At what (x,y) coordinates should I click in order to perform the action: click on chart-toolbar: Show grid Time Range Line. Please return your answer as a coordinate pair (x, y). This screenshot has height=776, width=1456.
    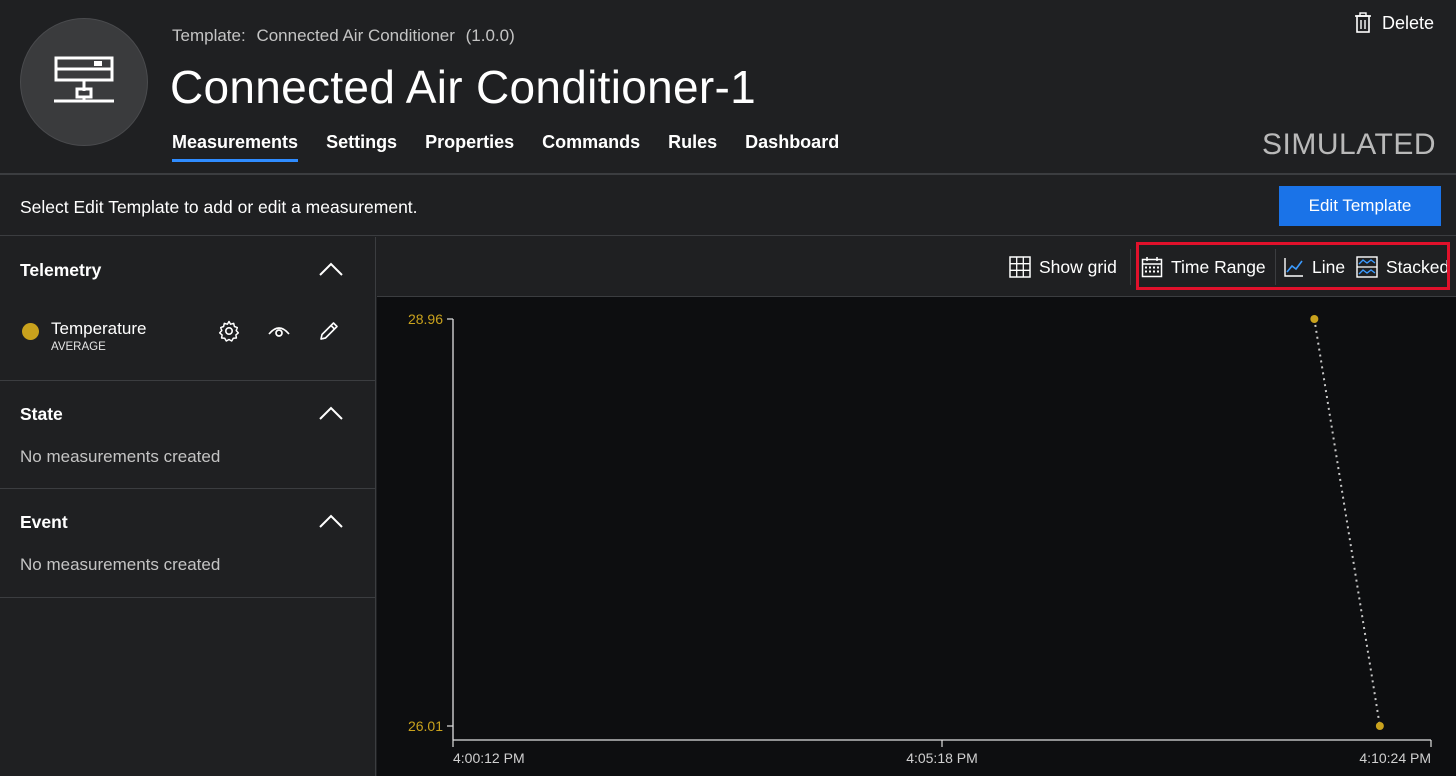
    Looking at the image, I should click on (916, 267).